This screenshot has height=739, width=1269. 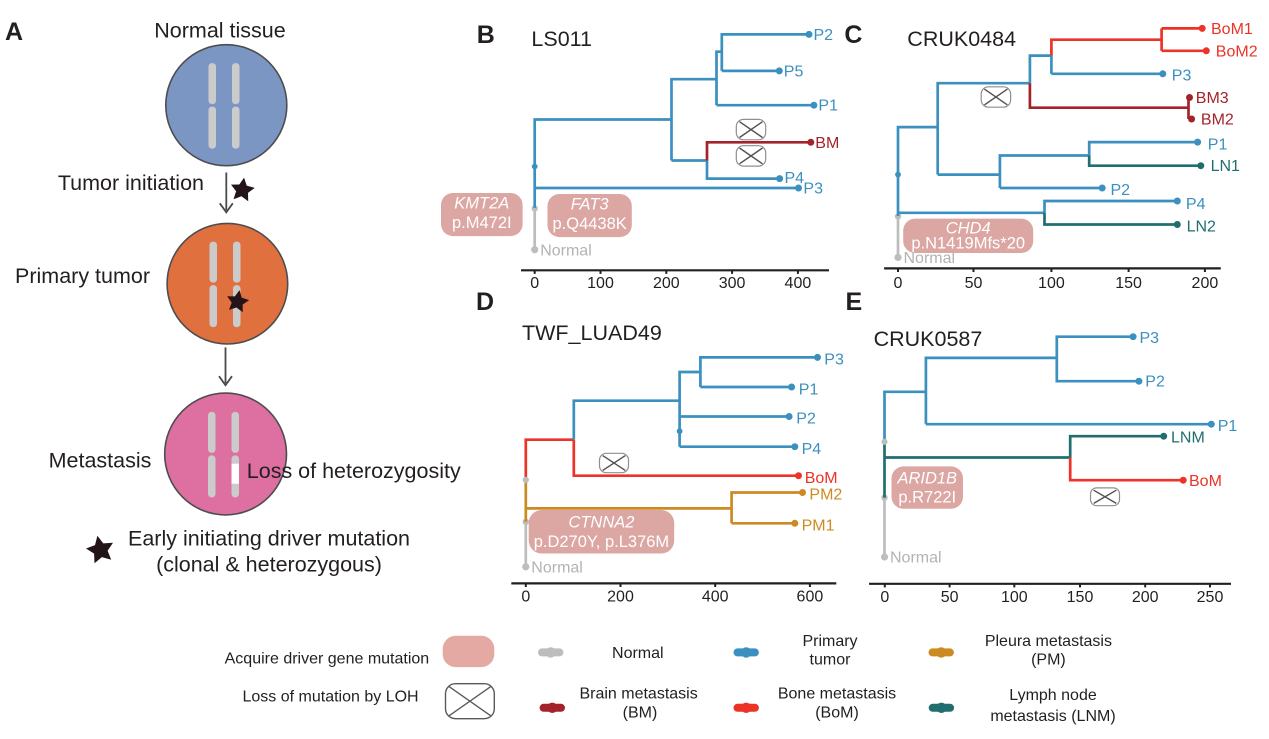 What do you see at coordinates (481, 204) in the screenshot?
I see `svg-text: KMT2A` at bounding box center [481, 204].